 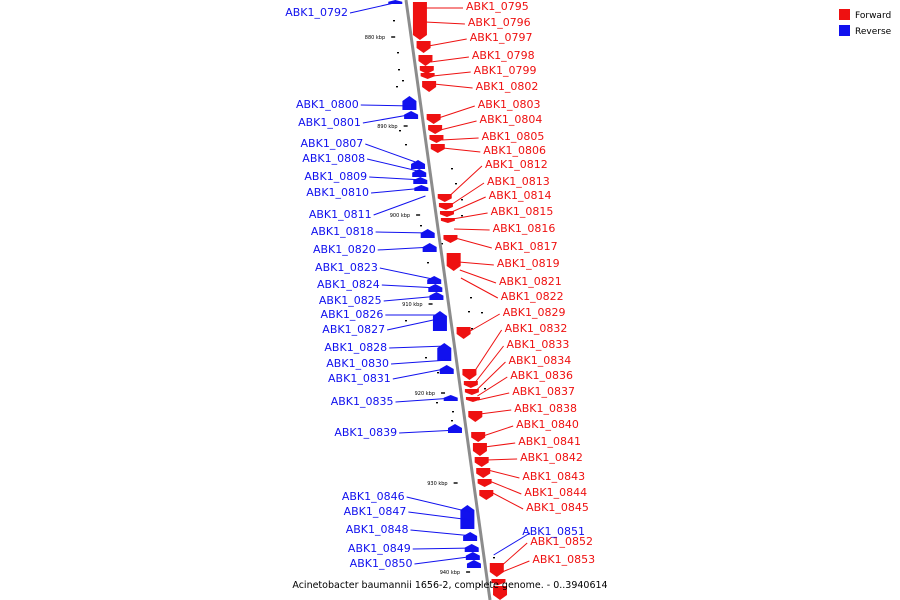 I want to click on reverse-gene-label: ABK1_0839, so click(x=365, y=432).